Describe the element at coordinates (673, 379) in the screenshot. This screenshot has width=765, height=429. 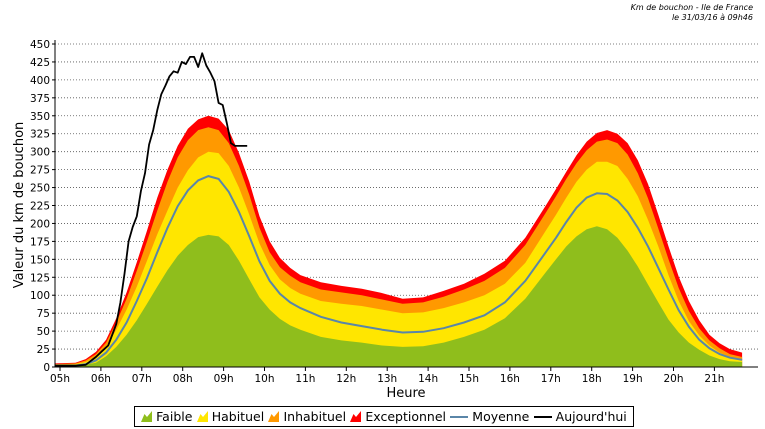
I see `x-tick-label: 20h` at that location.